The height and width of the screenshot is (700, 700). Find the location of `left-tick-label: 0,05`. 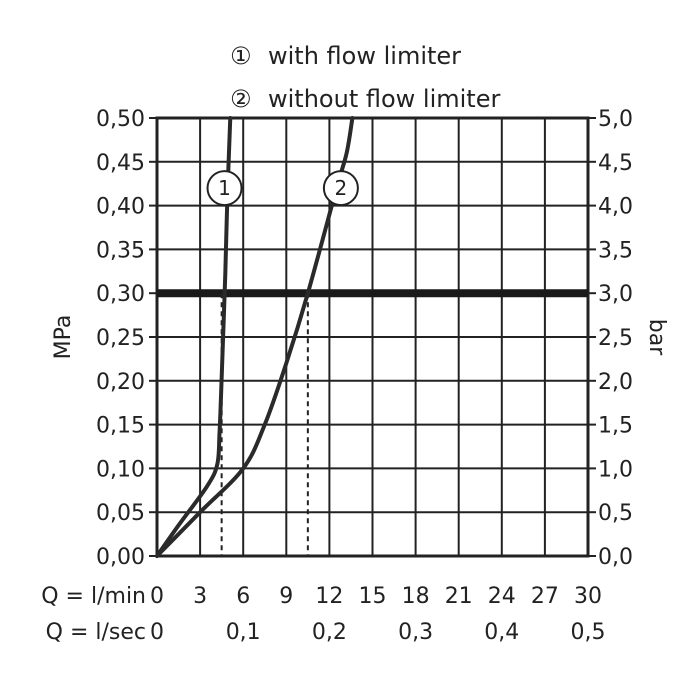

left-tick-label: 0,05 is located at coordinates (120, 513).